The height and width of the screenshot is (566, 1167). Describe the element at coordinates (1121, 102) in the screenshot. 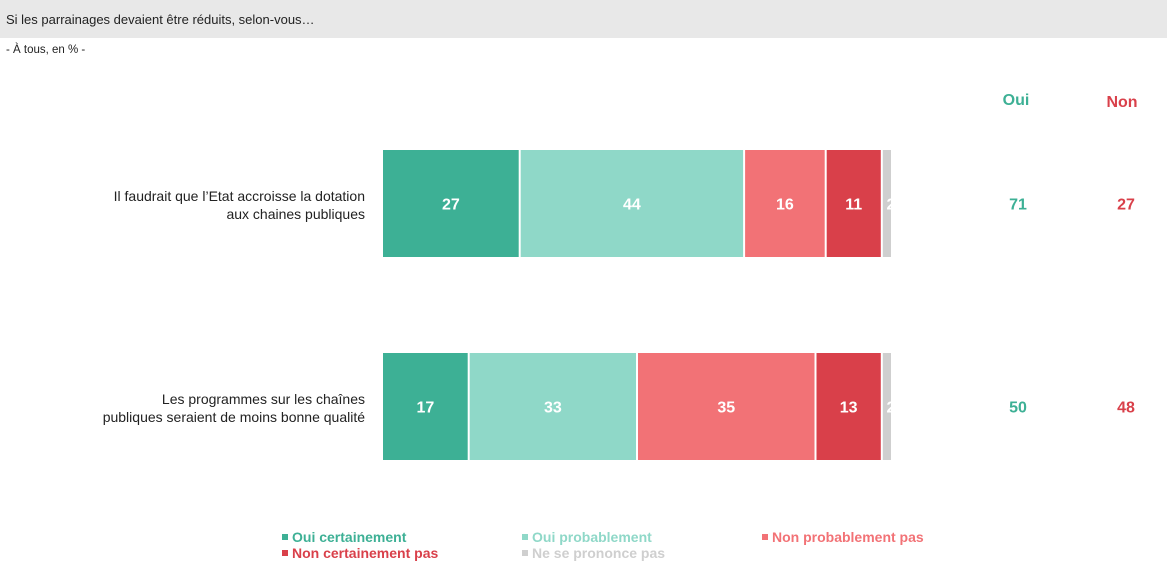

I see `column-header-non: Non` at that location.